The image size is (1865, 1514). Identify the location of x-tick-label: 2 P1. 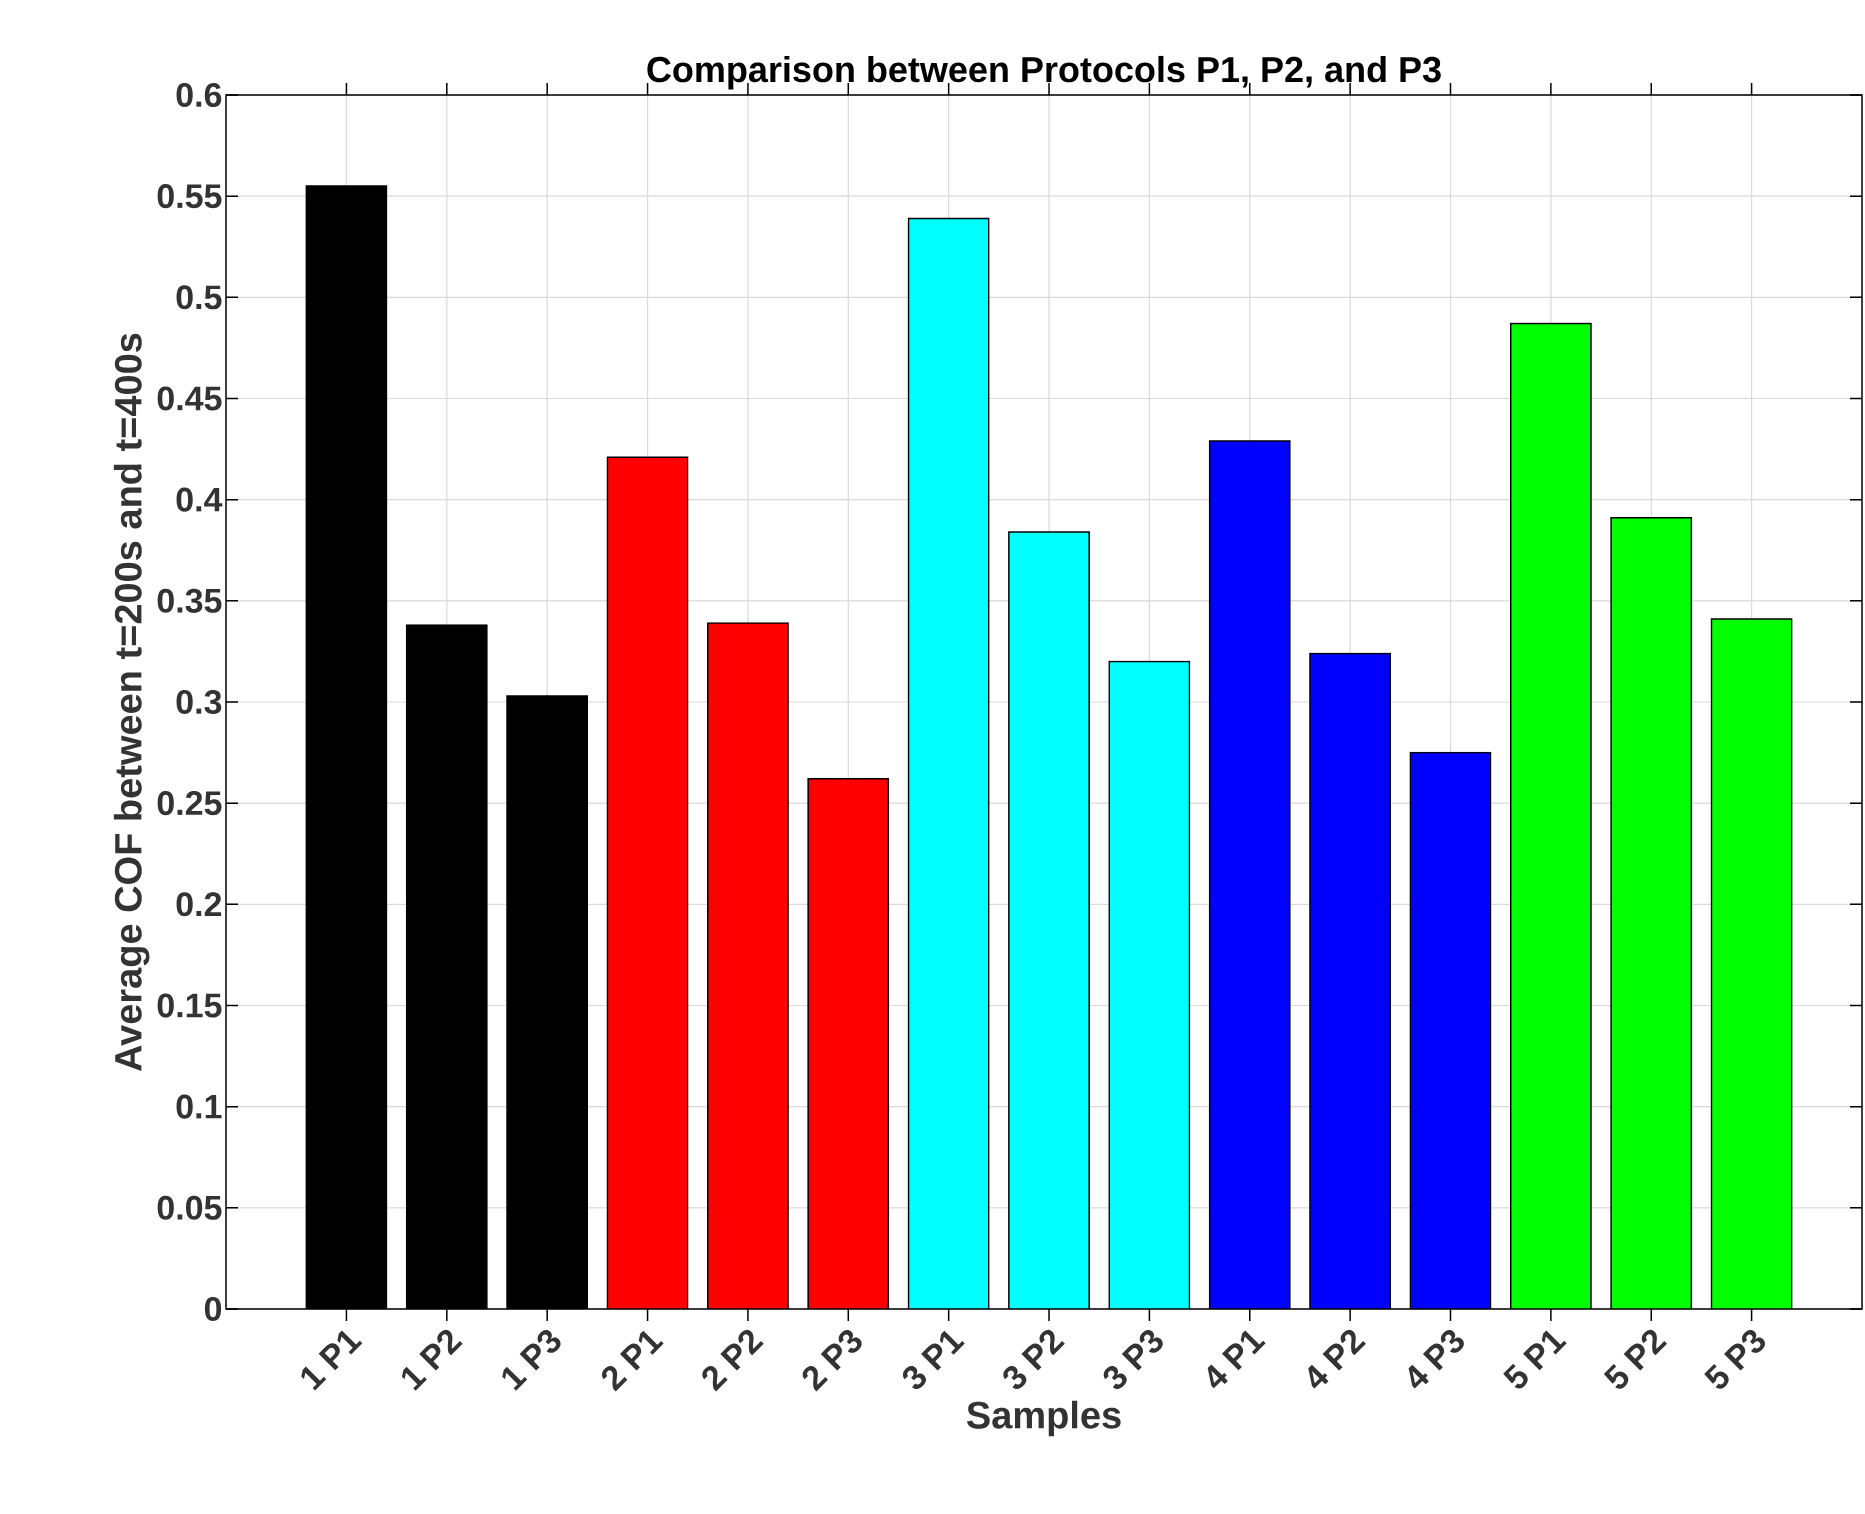
(632, 1361).